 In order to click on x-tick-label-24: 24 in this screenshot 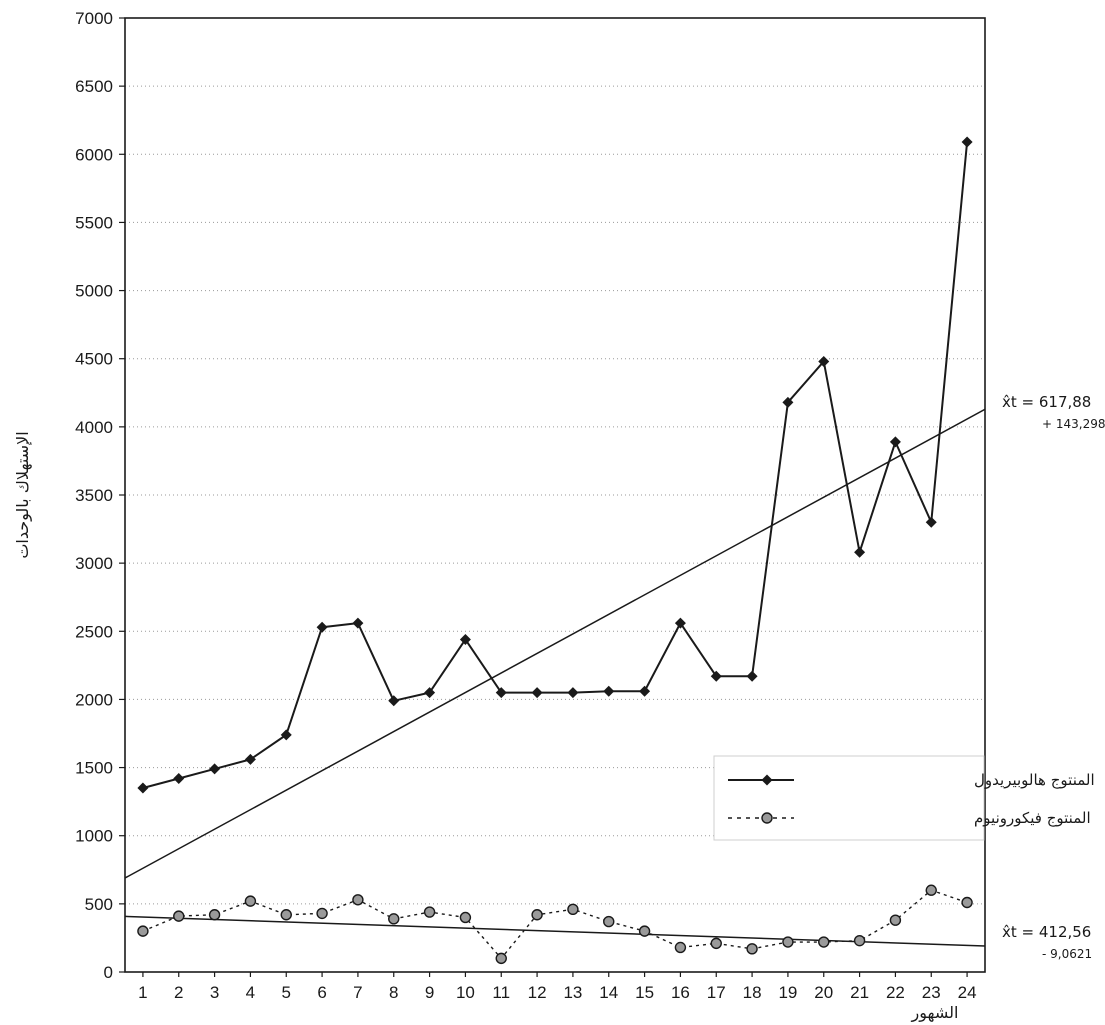, I will do `click(967, 992)`.